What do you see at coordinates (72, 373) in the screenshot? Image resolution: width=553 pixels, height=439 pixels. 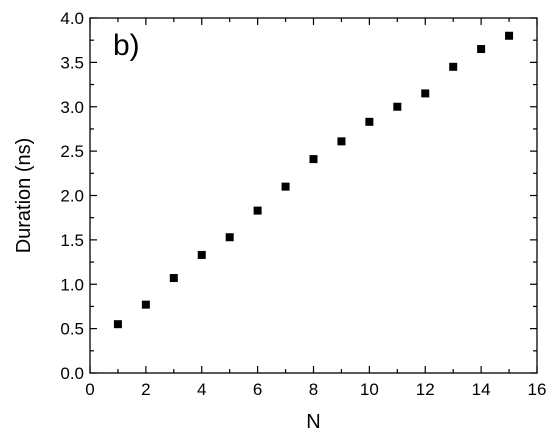 I see `y-tick-label: 0.0` at bounding box center [72, 373].